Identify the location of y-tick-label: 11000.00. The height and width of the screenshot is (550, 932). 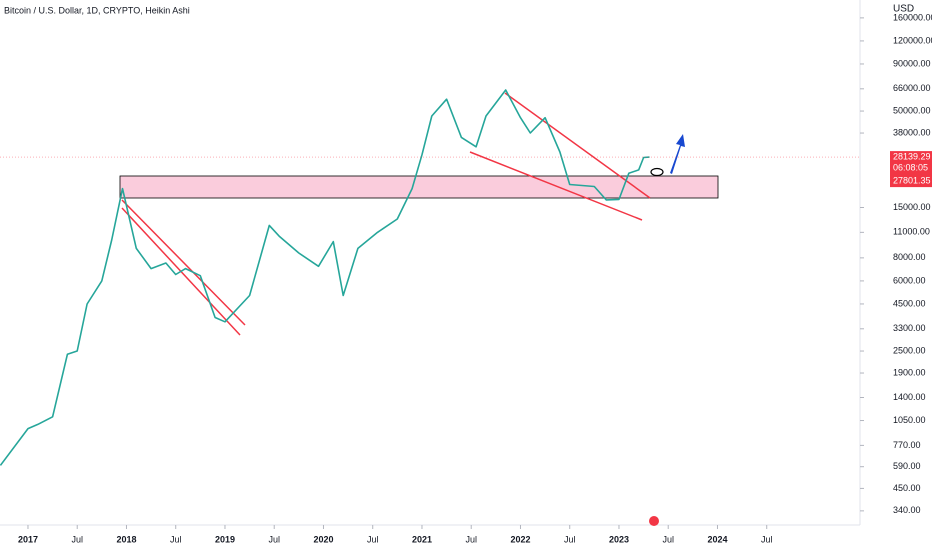
(911, 232).